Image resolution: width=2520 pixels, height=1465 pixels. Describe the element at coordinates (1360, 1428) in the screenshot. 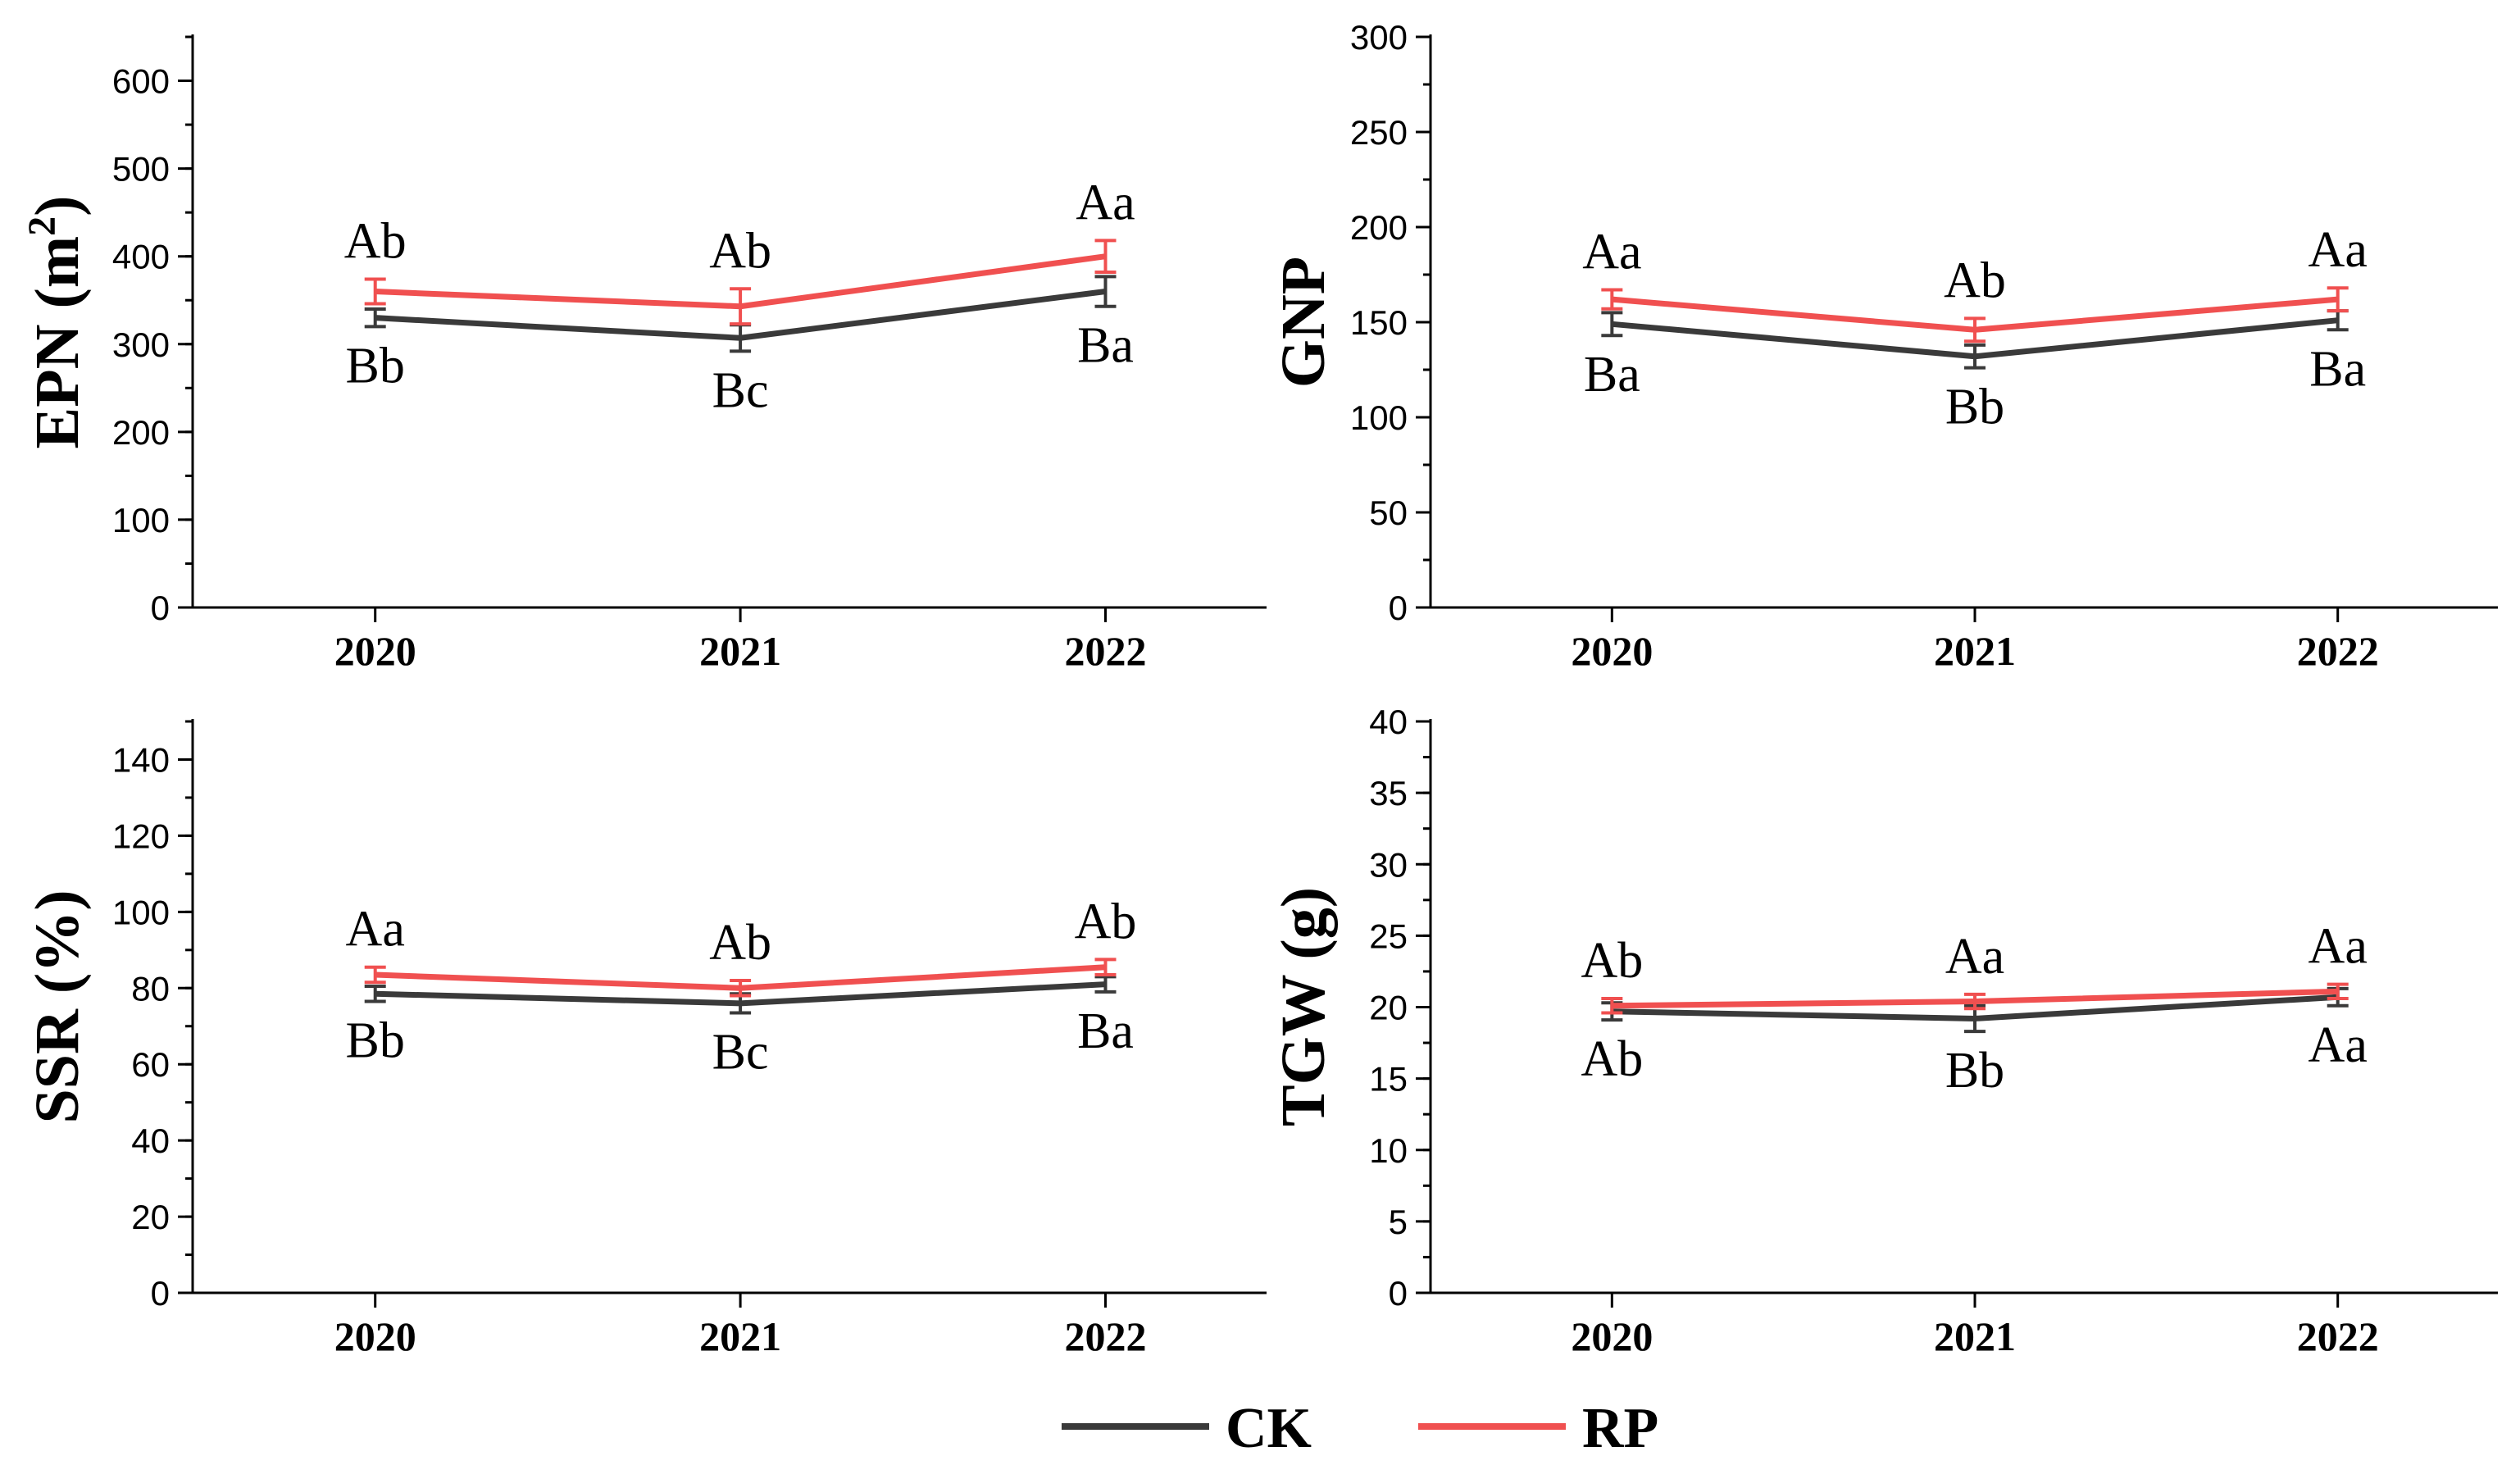

I see `legend: CK RP` at that location.